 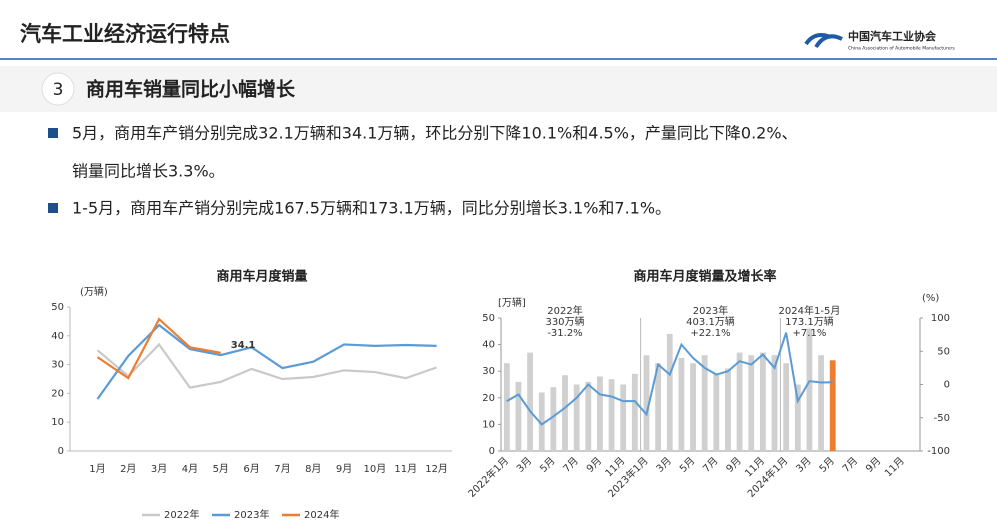 What do you see at coordinates (251, 514) in the screenshot?
I see `legend-label: 2023年` at bounding box center [251, 514].